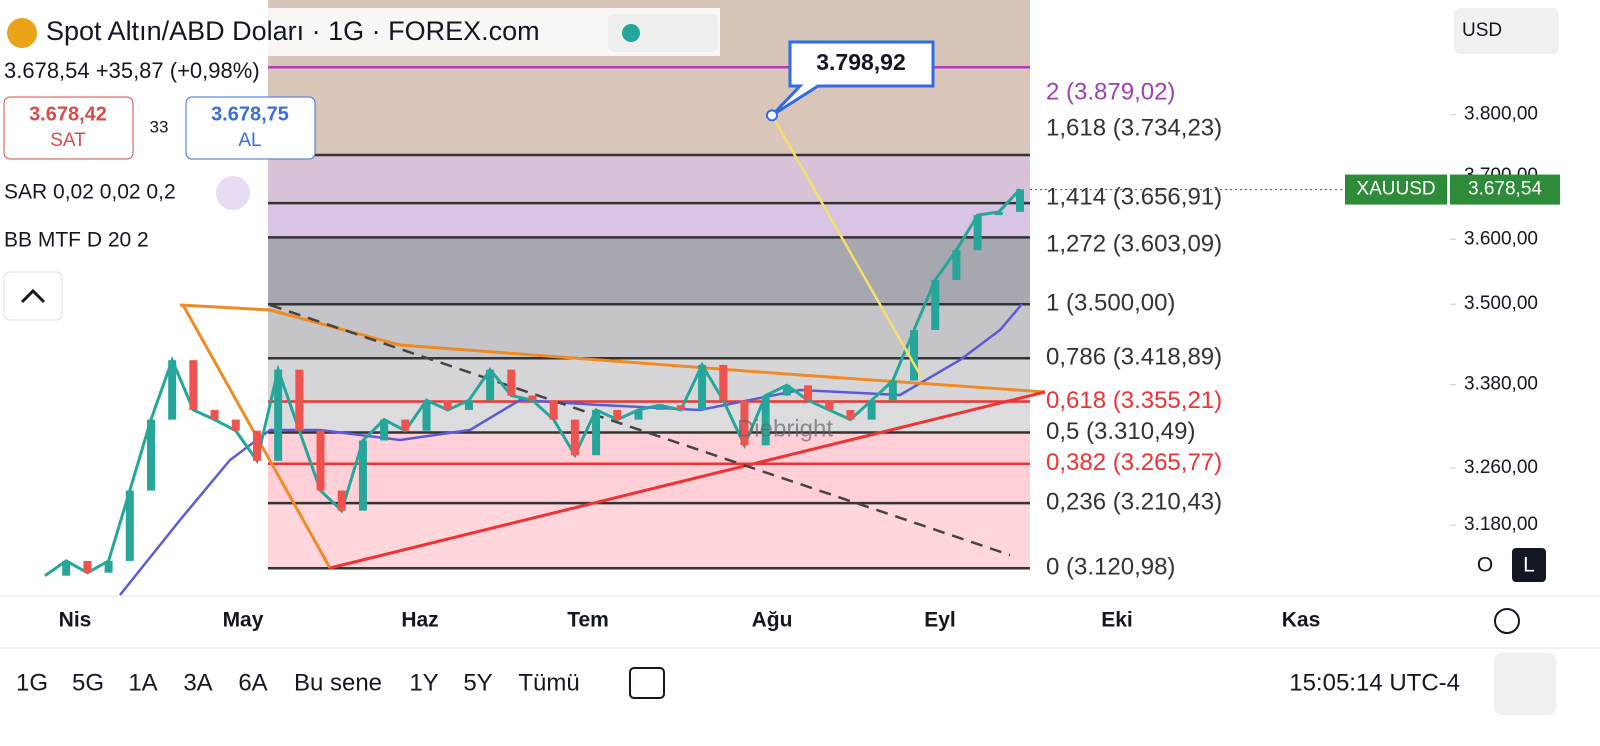  I want to click on header-bg, so click(360, 32).